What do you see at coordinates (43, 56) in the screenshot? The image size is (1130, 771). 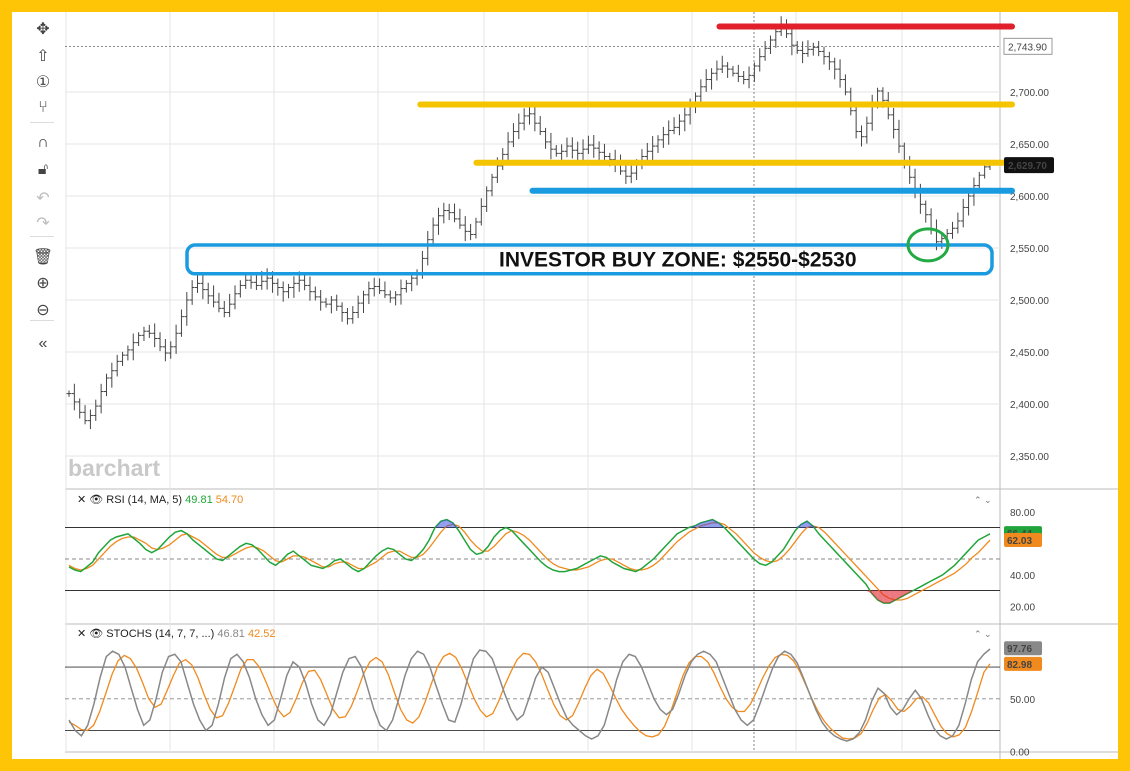 I see `arrow-up-icon: ⇧` at bounding box center [43, 56].